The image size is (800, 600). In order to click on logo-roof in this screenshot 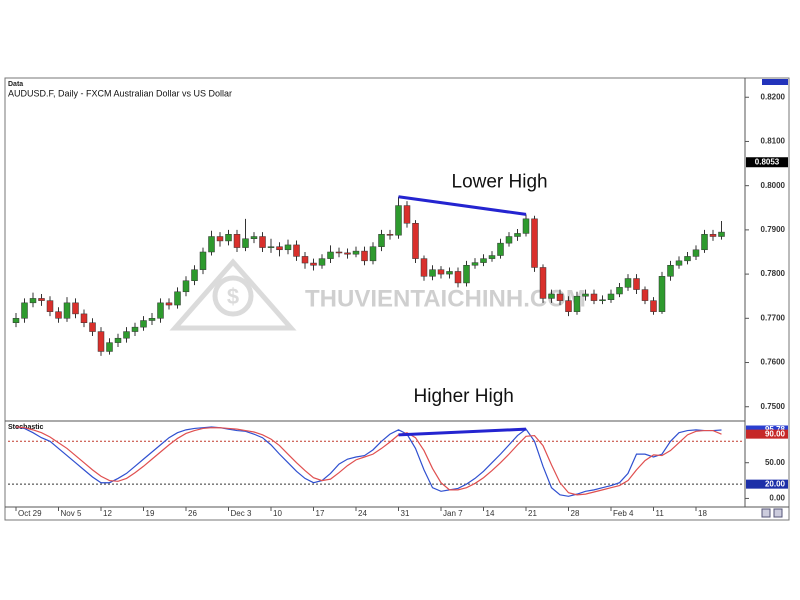, I will do `click(233, 294)`.